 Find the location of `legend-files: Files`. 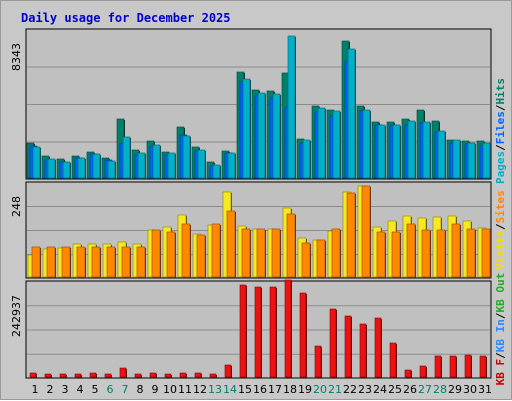

legend-files: Files is located at coordinates (500, 127).